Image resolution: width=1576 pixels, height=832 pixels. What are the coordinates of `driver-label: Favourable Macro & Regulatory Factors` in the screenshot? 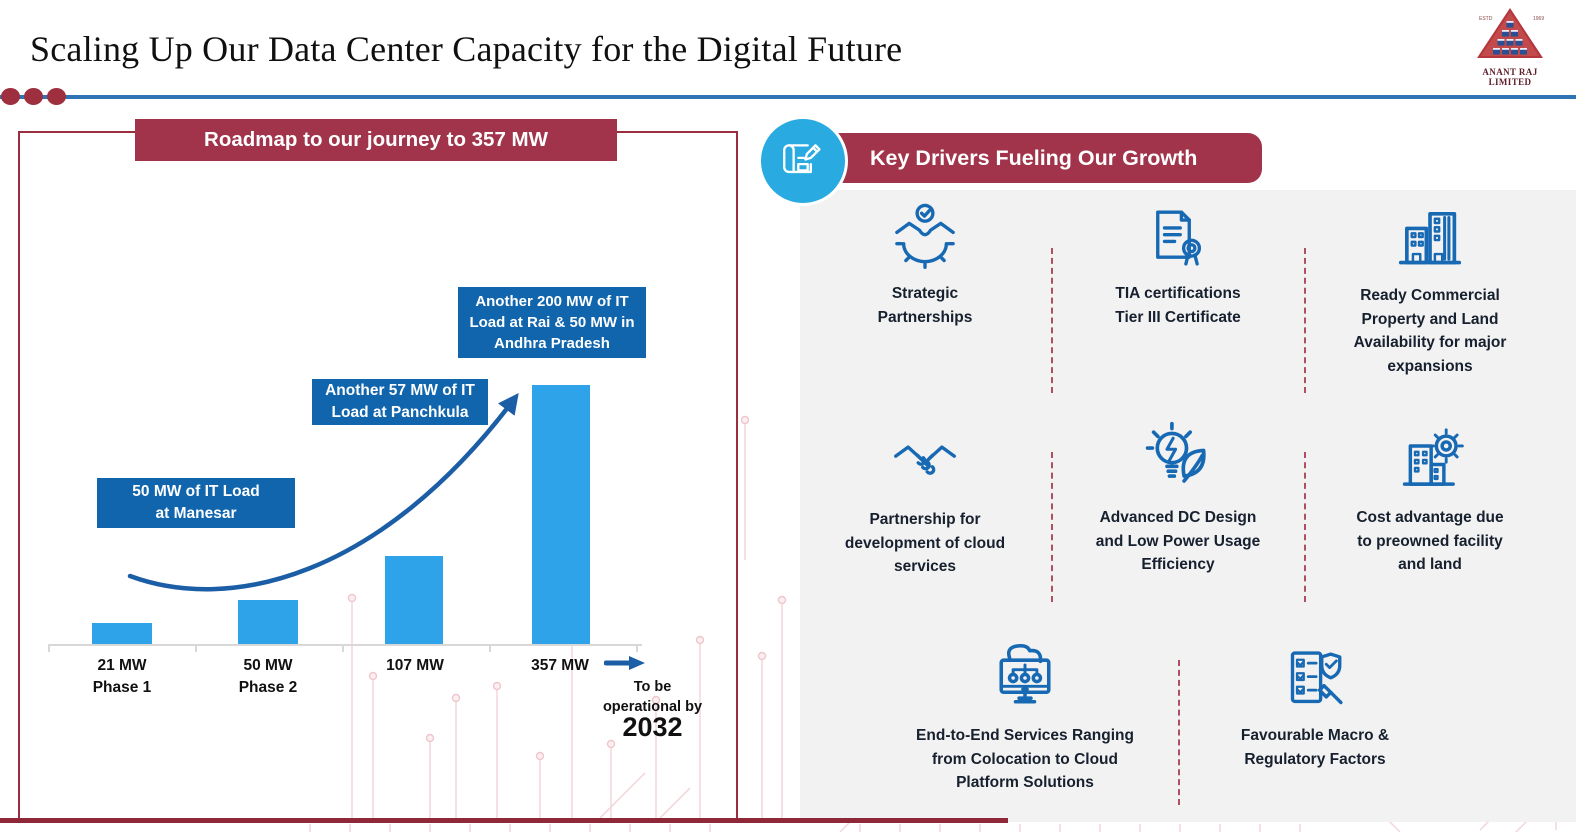 It's located at (1315, 747).